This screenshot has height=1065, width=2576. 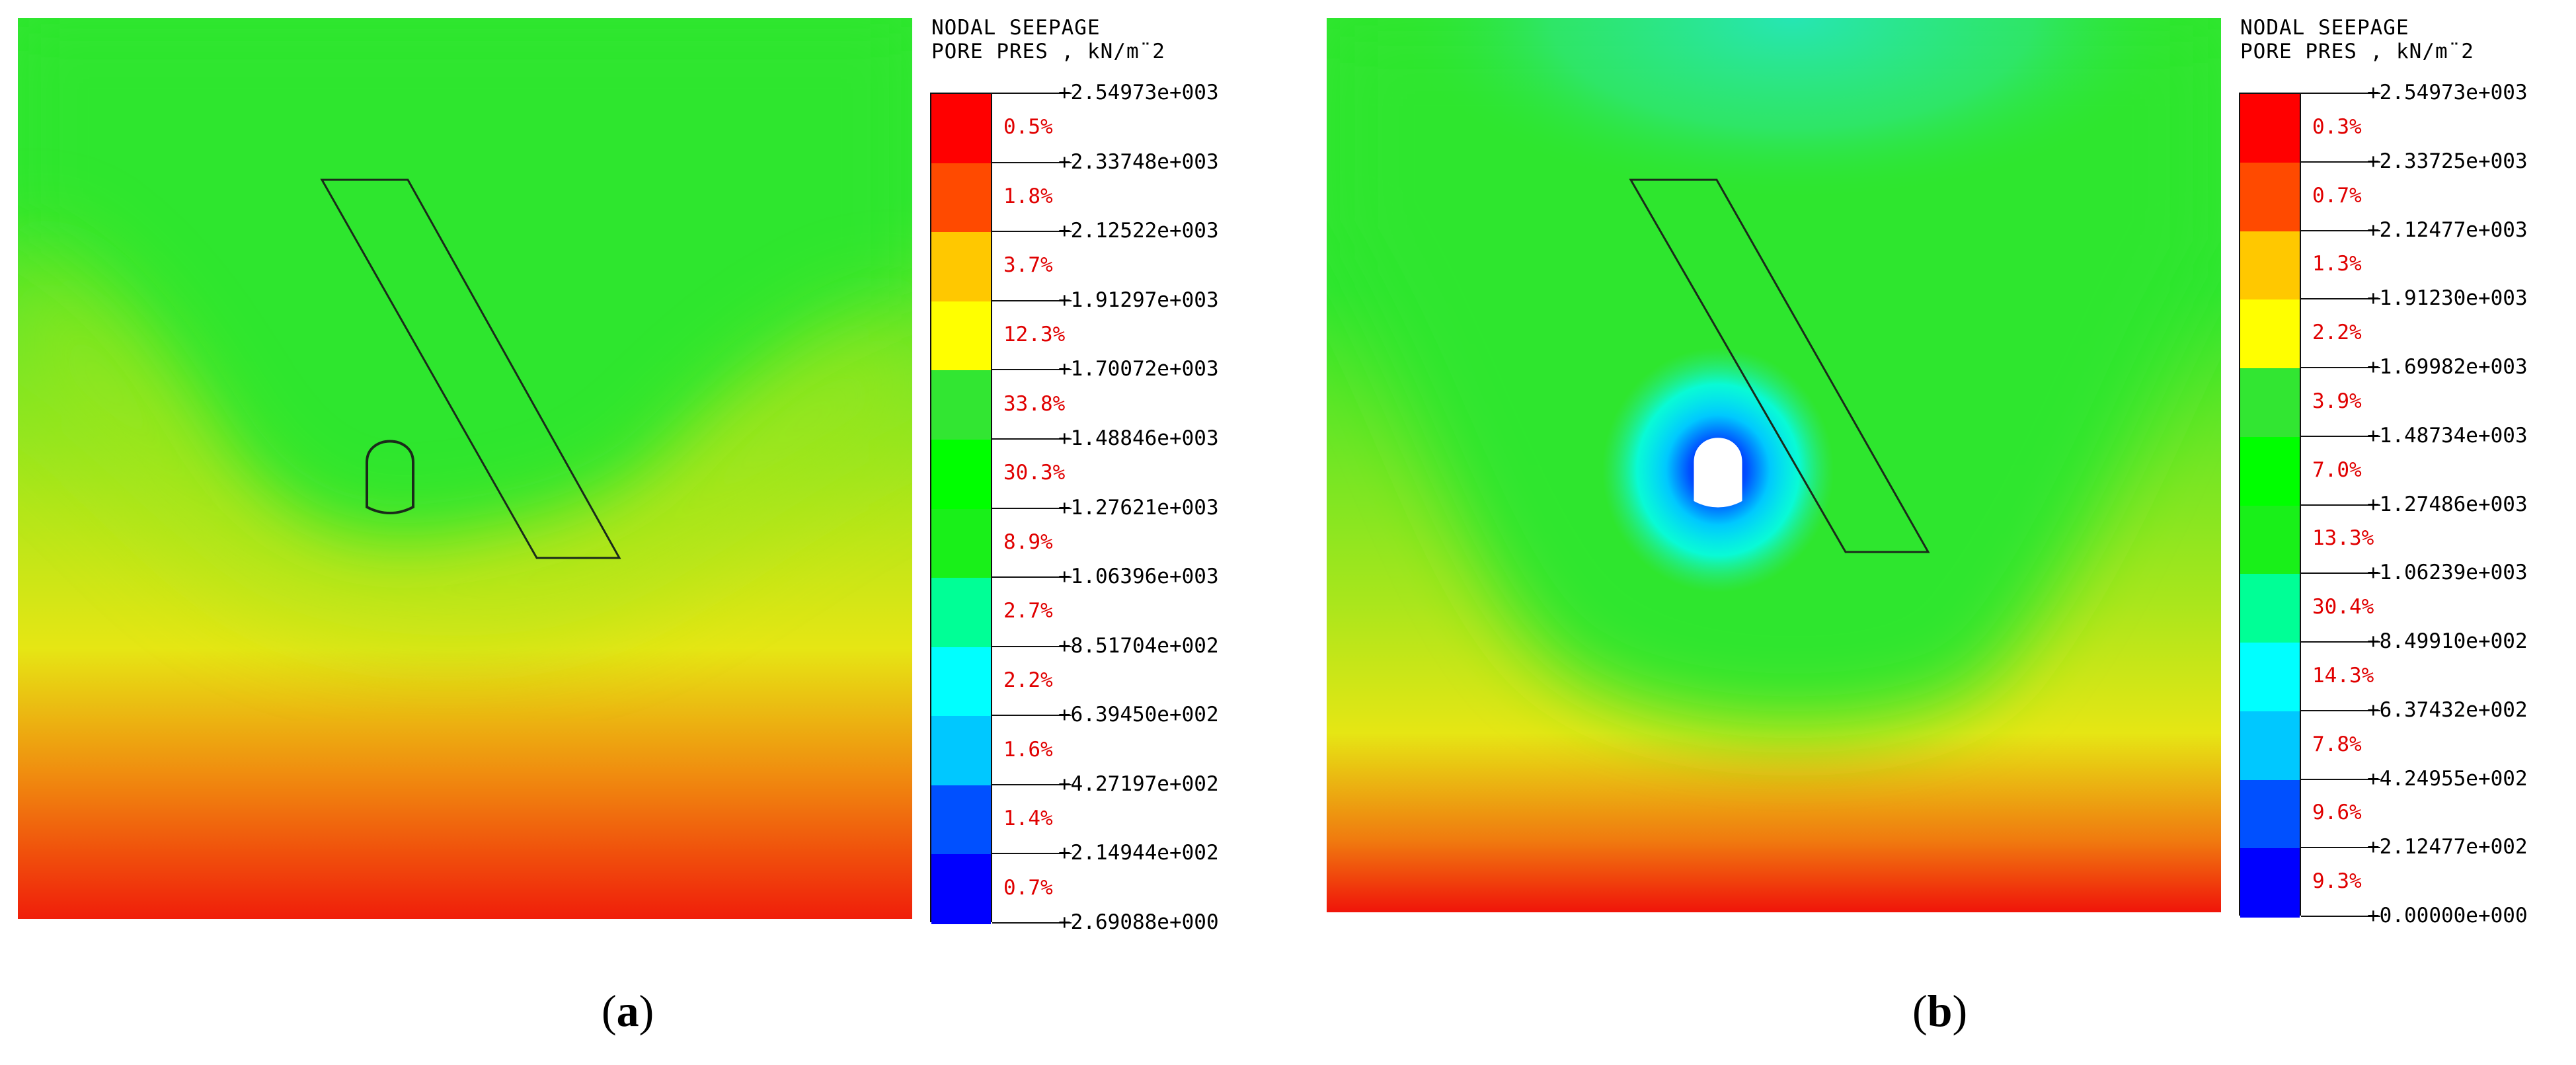 What do you see at coordinates (1138, 161) in the screenshot?
I see `legend-value-label: +2.33748e+003` at bounding box center [1138, 161].